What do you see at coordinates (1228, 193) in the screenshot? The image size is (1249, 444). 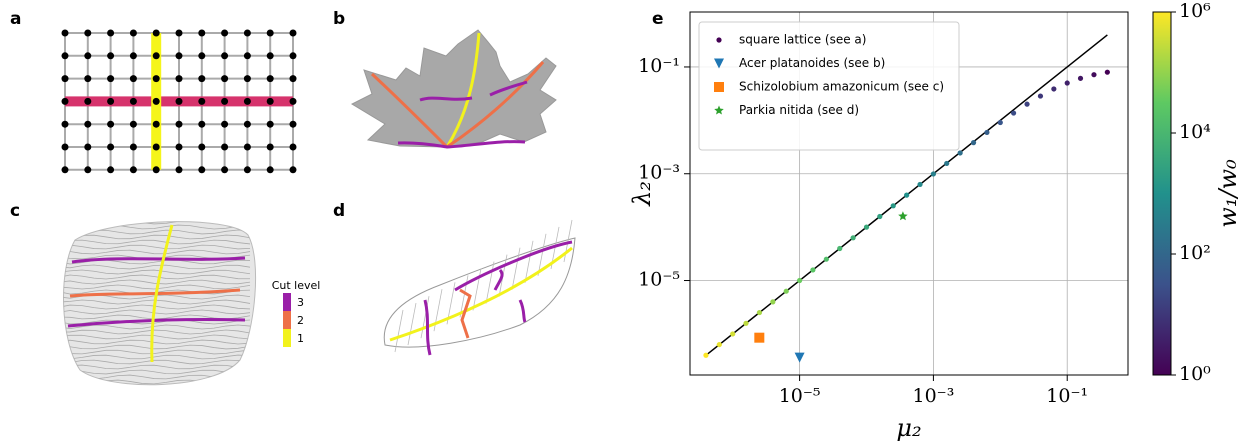 I see `colorbar-label: w₁/w₀` at bounding box center [1228, 193].